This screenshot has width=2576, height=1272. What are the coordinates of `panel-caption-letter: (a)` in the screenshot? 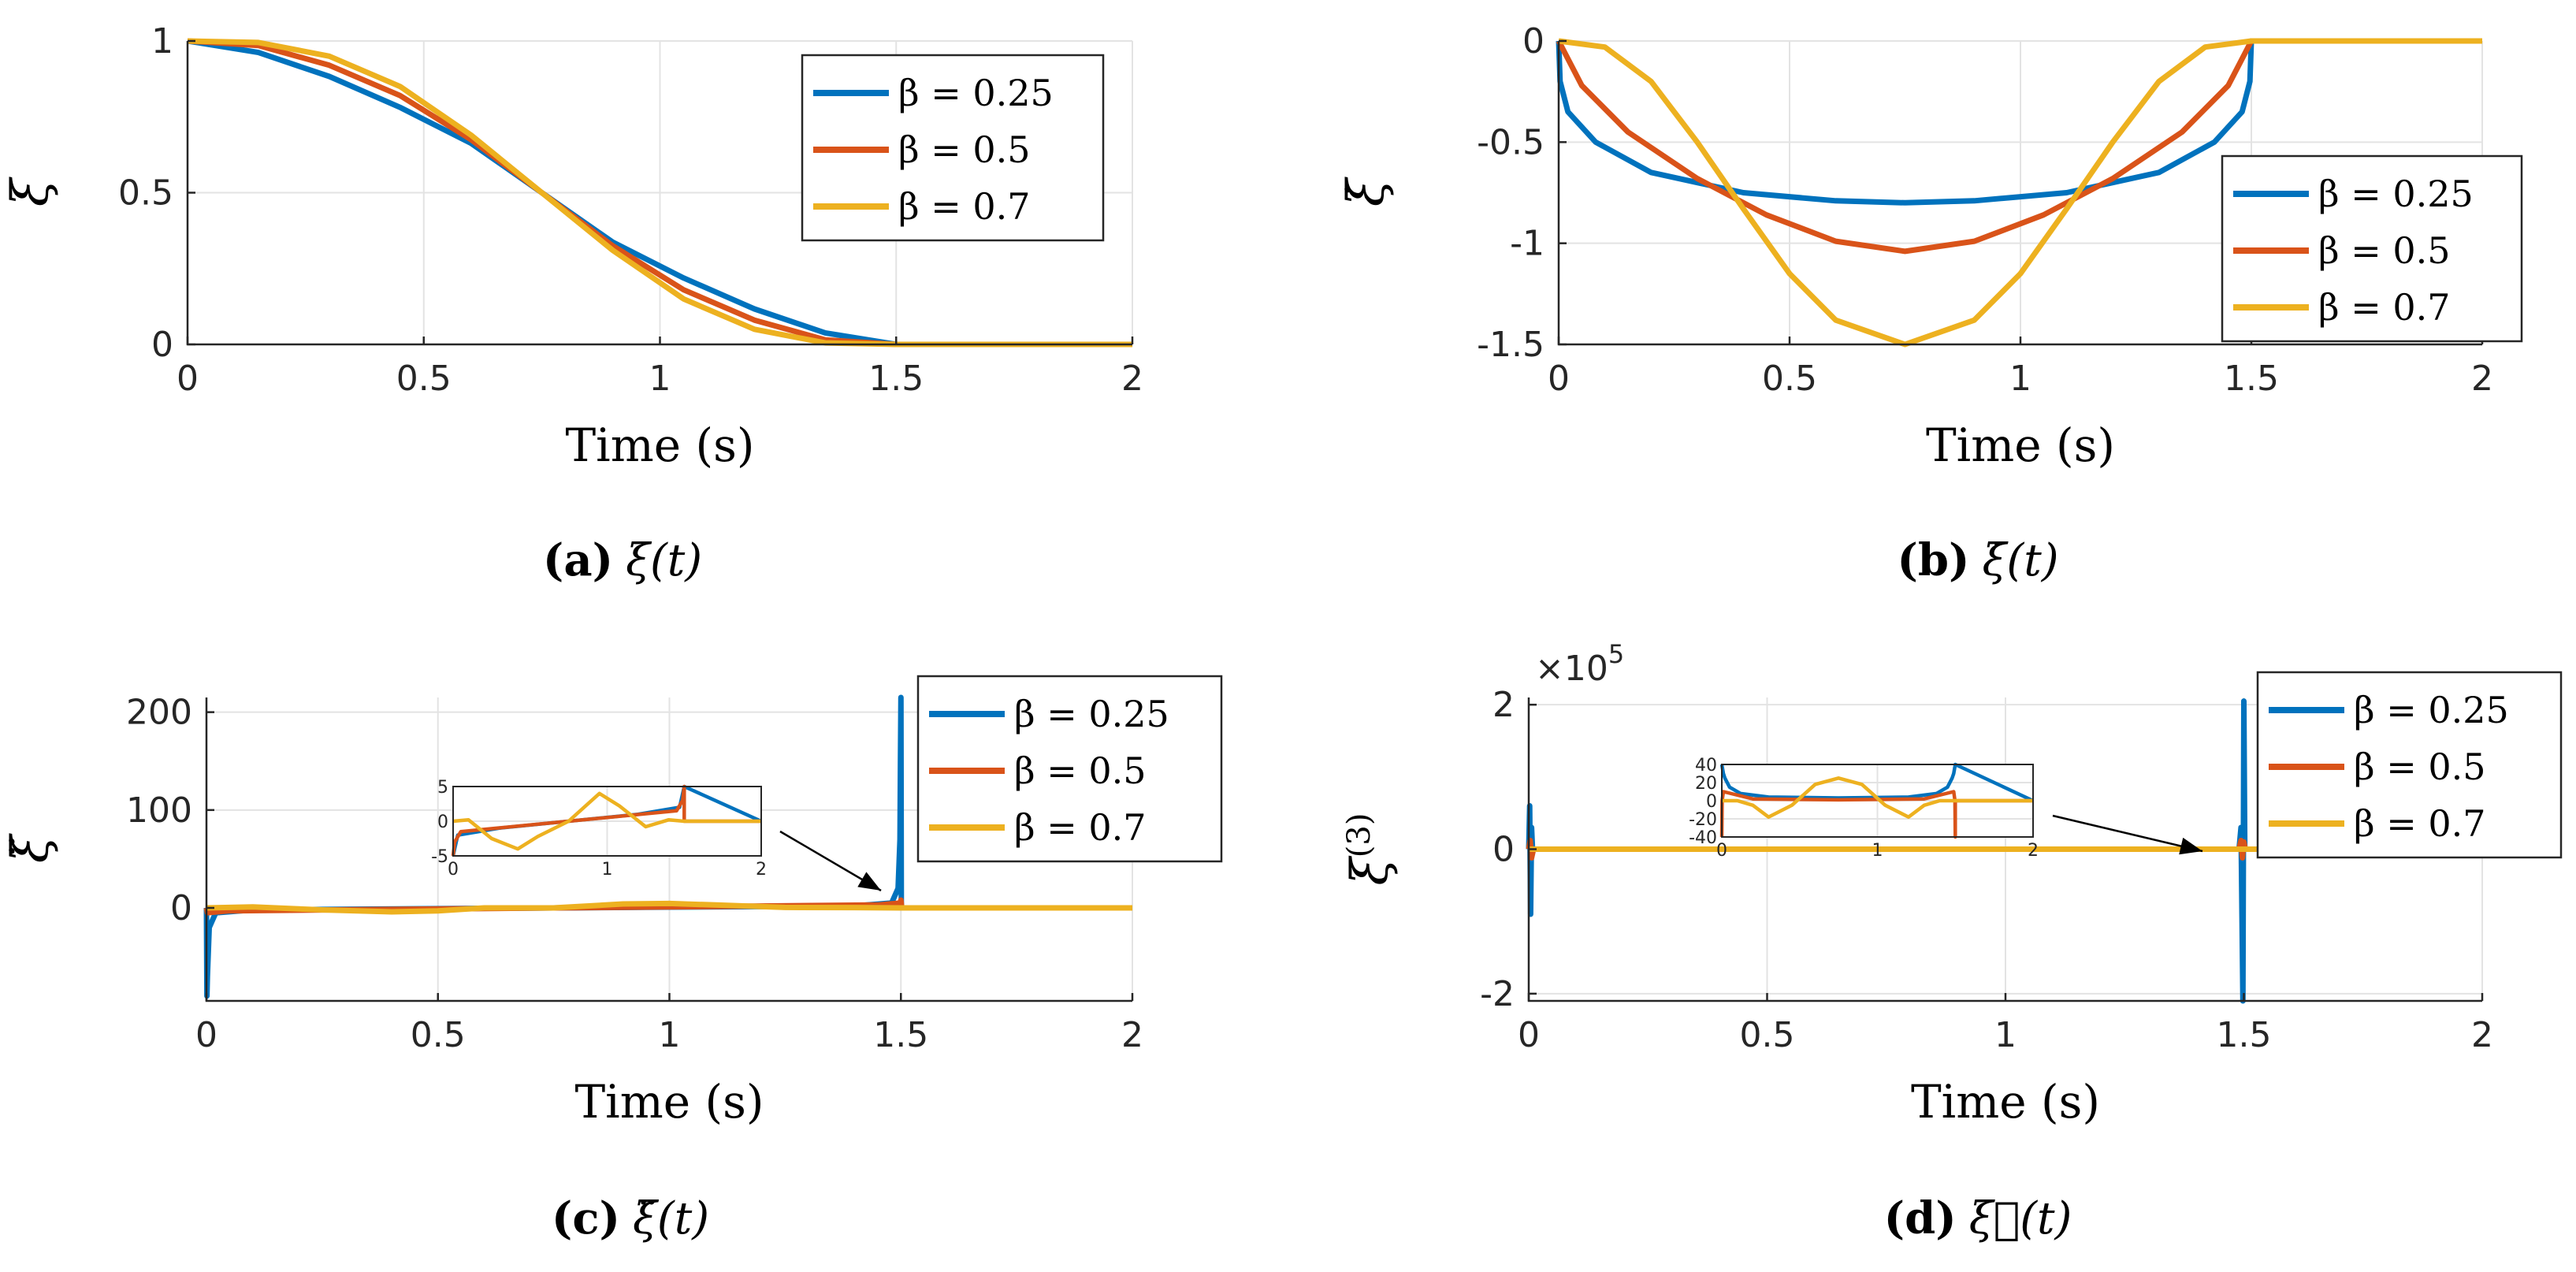 It's located at (578, 560).